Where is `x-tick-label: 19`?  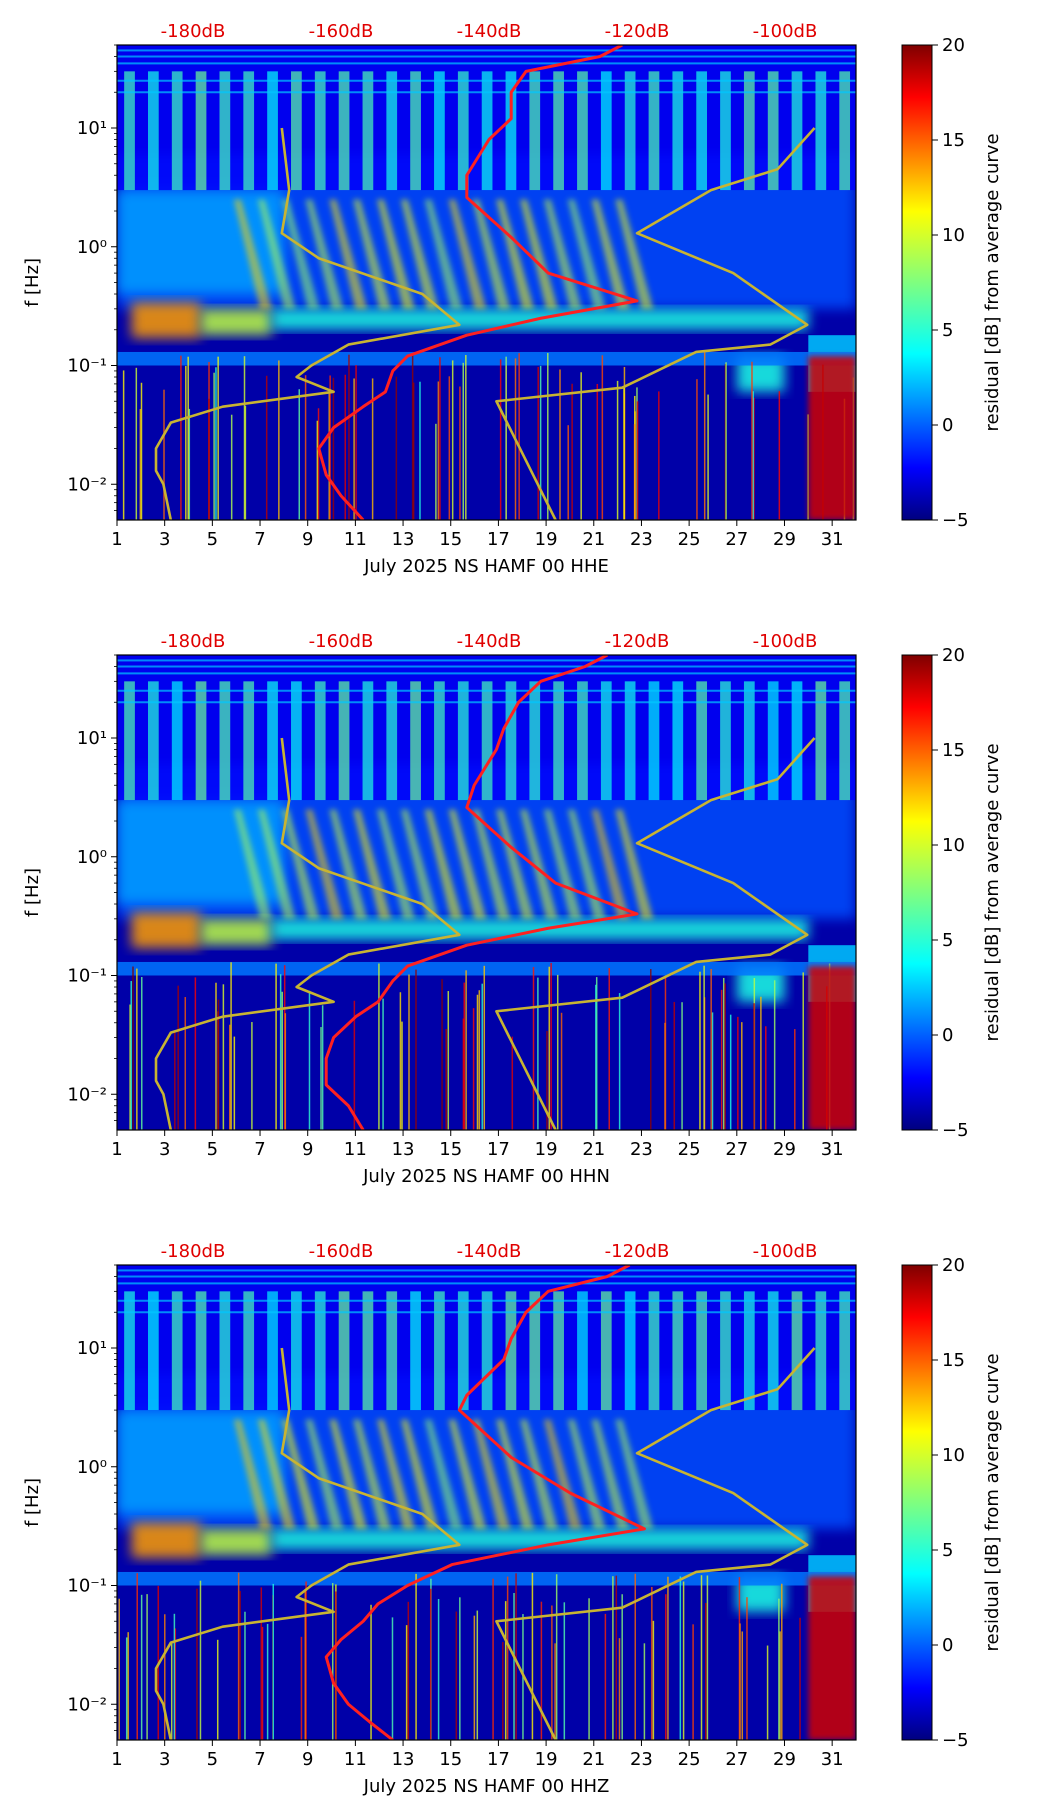
x-tick-label: 19 is located at coordinates (546, 1149).